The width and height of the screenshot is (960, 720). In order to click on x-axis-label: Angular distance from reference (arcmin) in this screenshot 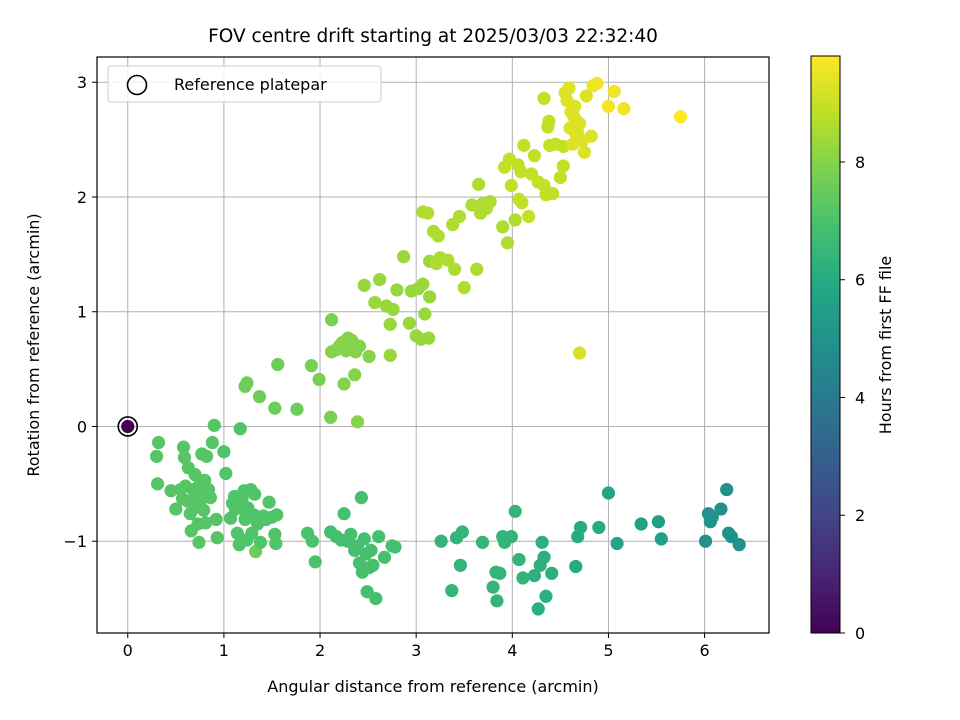, I will do `click(432, 686)`.